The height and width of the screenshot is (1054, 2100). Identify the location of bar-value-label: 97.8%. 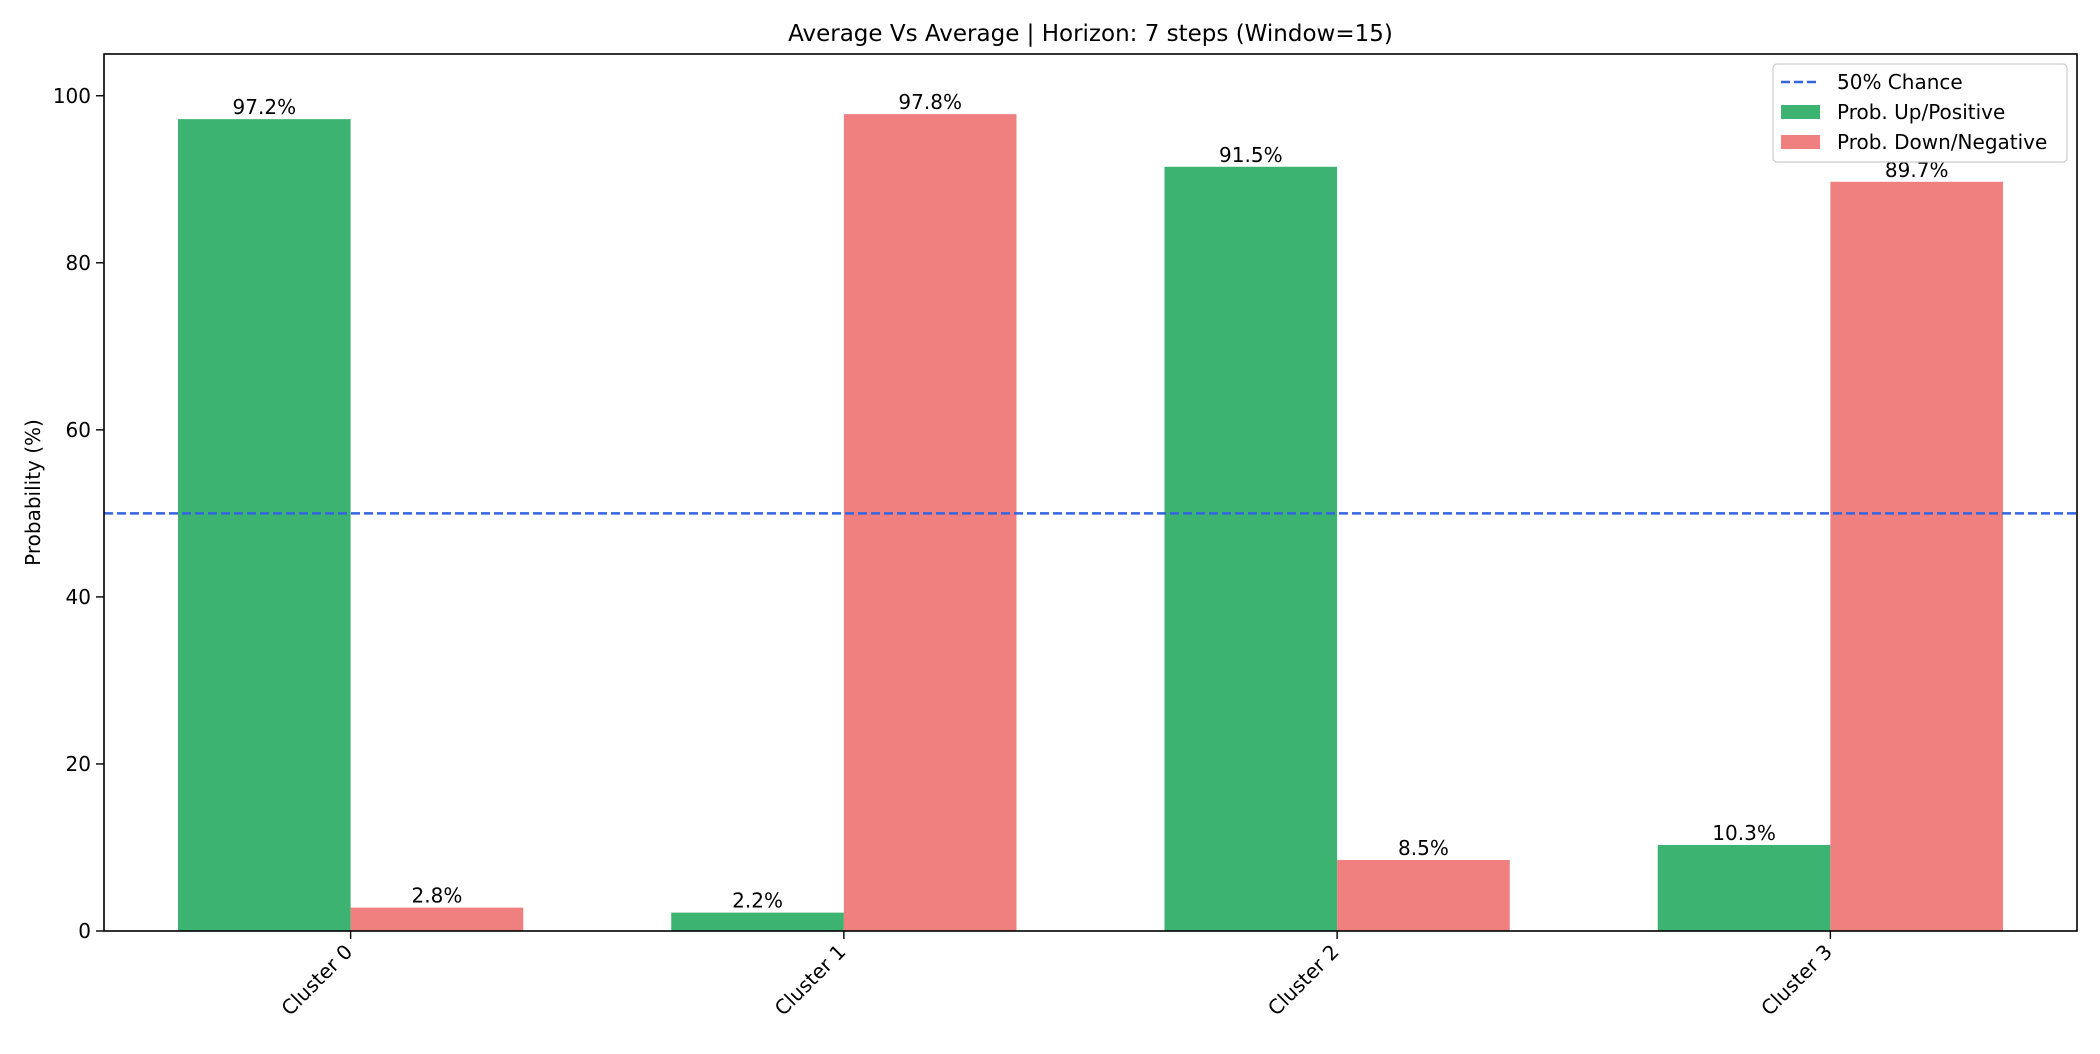
(930, 102).